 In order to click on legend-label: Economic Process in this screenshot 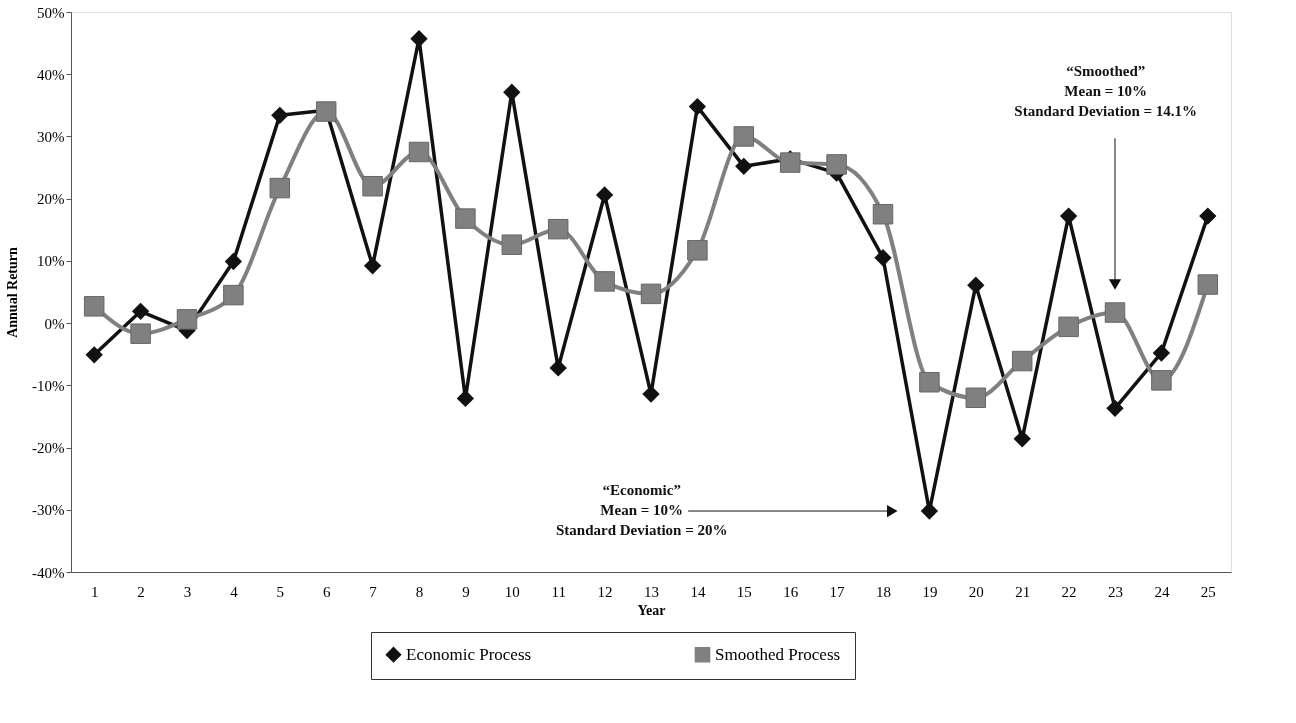, I will do `click(469, 654)`.